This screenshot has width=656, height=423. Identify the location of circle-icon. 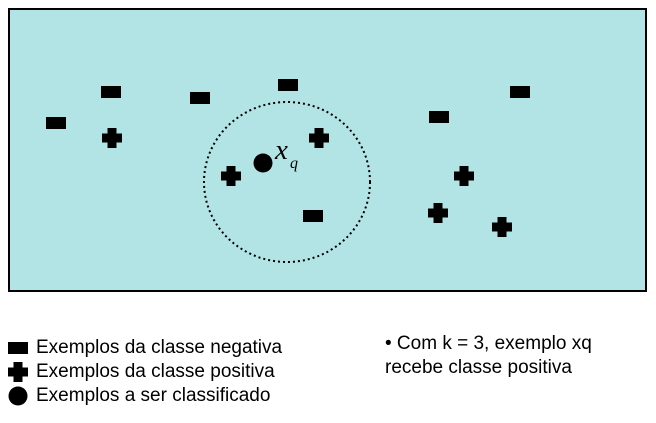
(19, 396).